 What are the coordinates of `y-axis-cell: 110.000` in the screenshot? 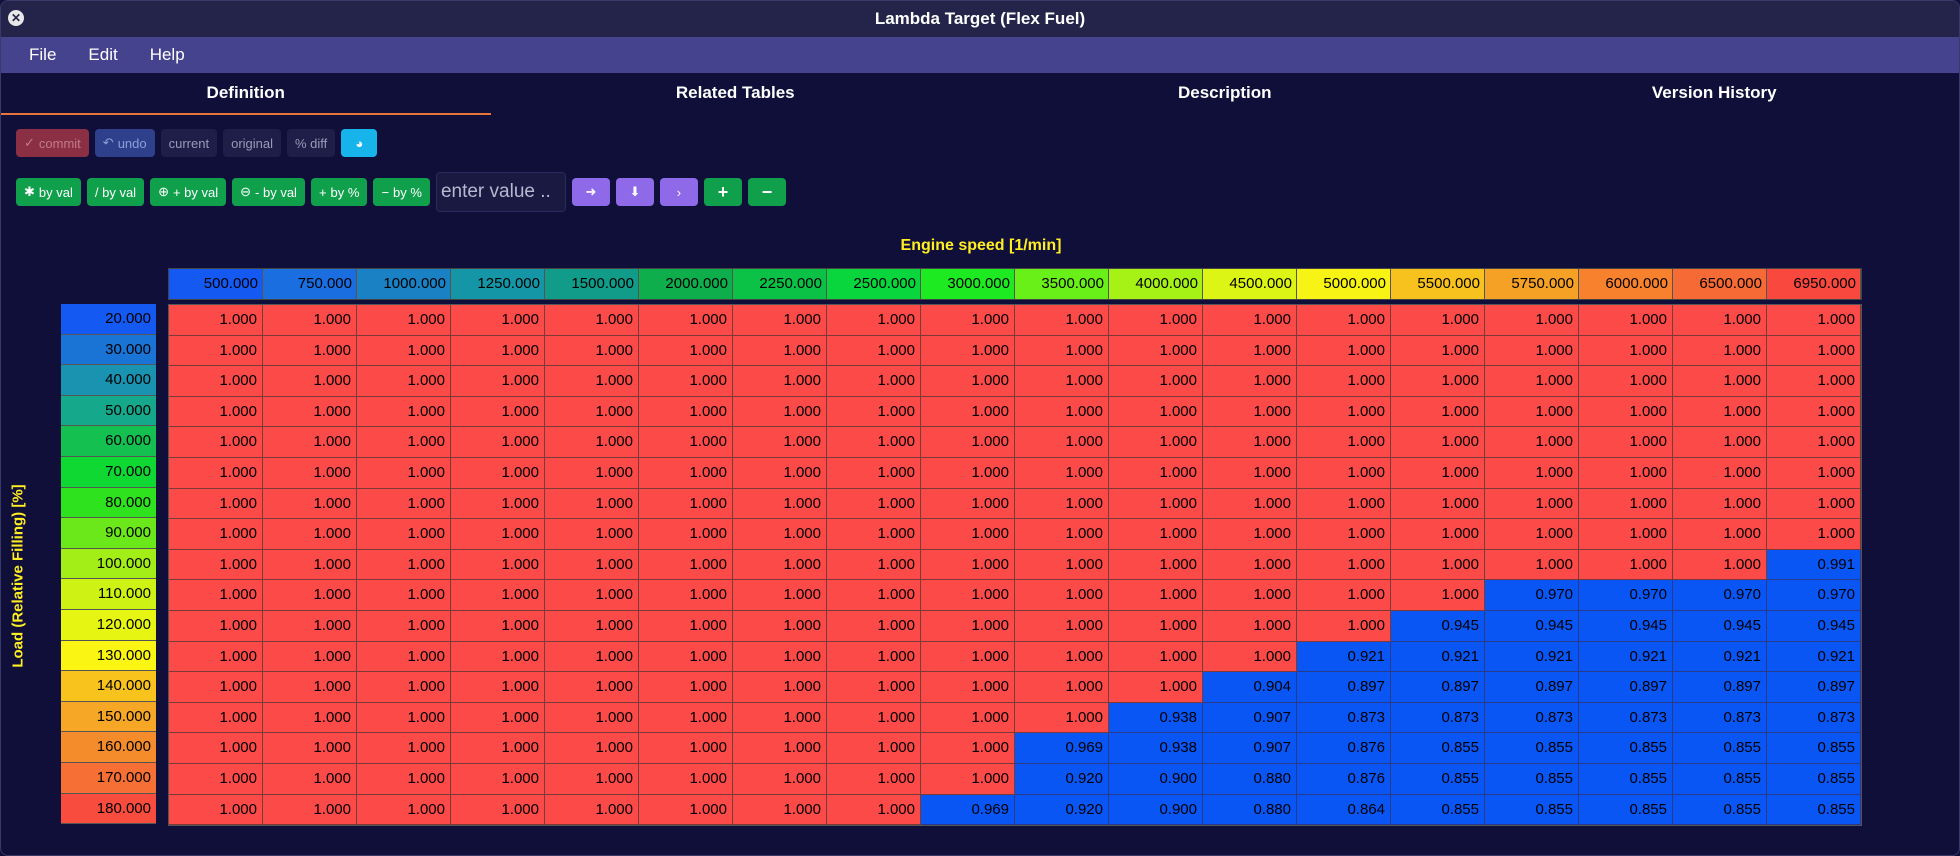 It's located at (108, 594).